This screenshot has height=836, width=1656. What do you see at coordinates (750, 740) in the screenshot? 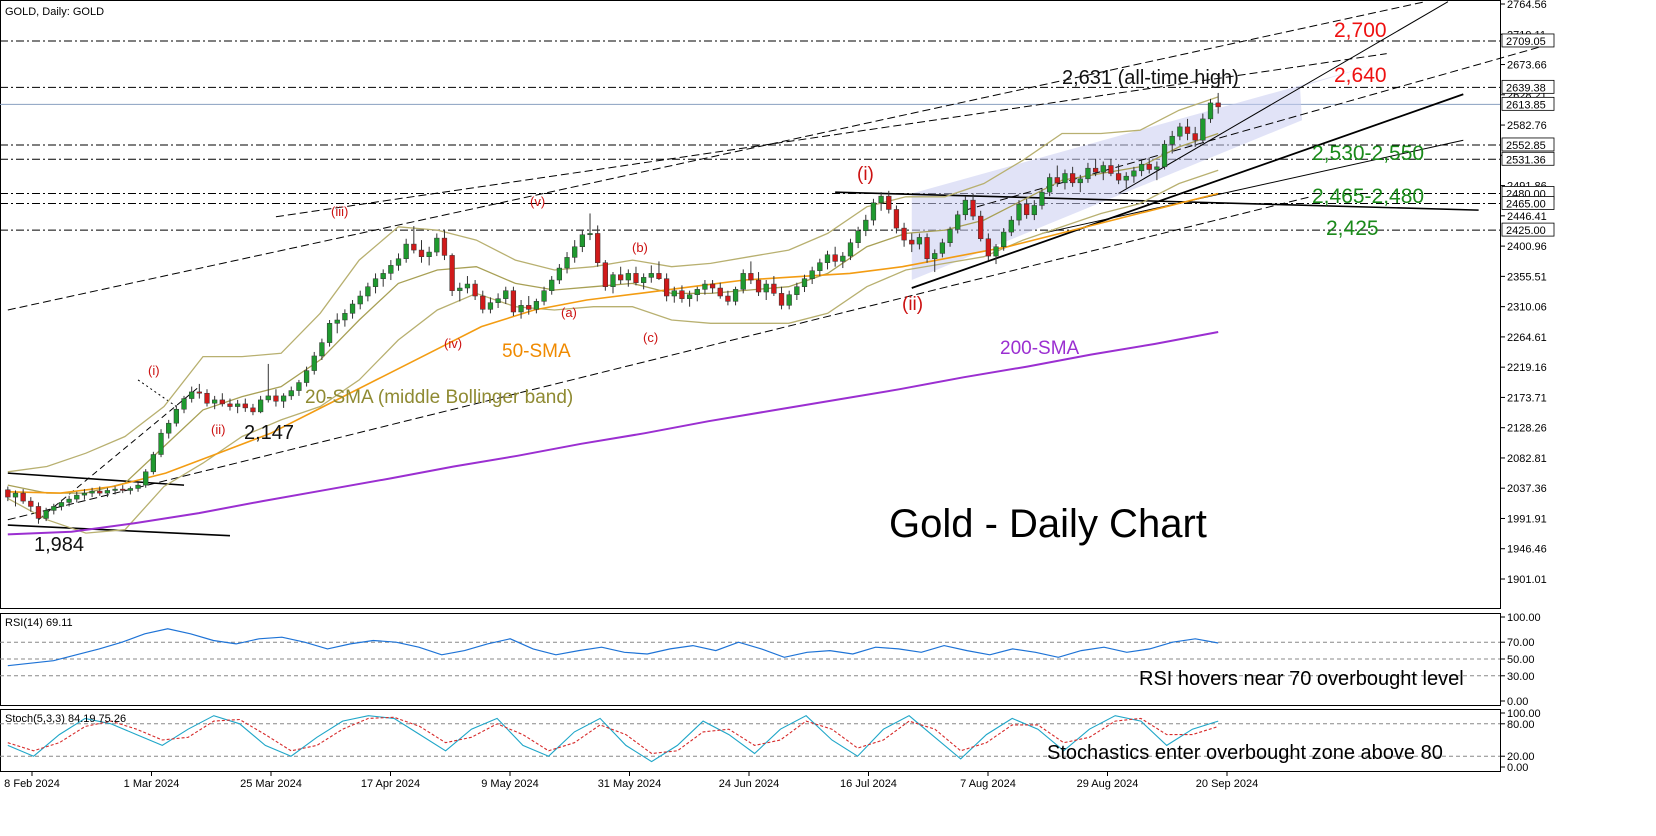
I see `stoch-pane-frame` at bounding box center [750, 740].